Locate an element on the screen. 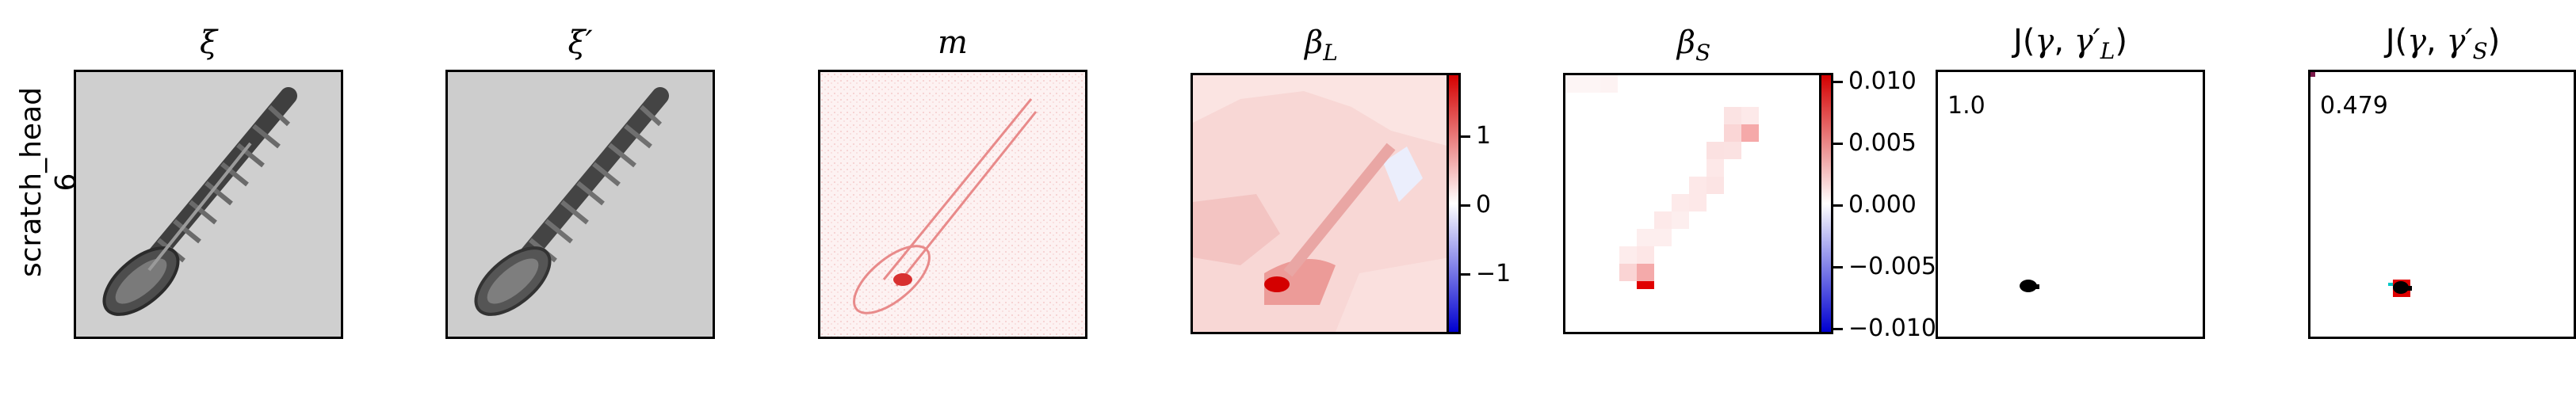 This screenshot has height=396, width=2576. panel-beta-l-title: βL is located at coordinates (1321, 48).